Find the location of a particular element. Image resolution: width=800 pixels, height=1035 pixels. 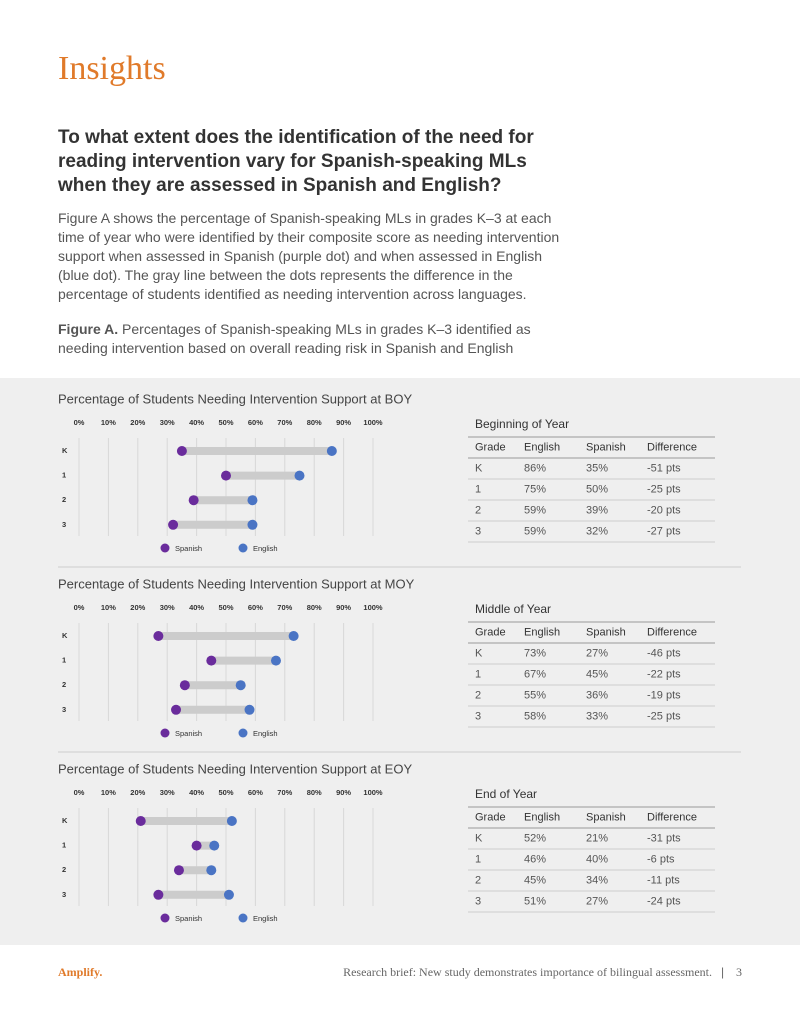

table-cell: 55% is located at coordinates (535, 695).